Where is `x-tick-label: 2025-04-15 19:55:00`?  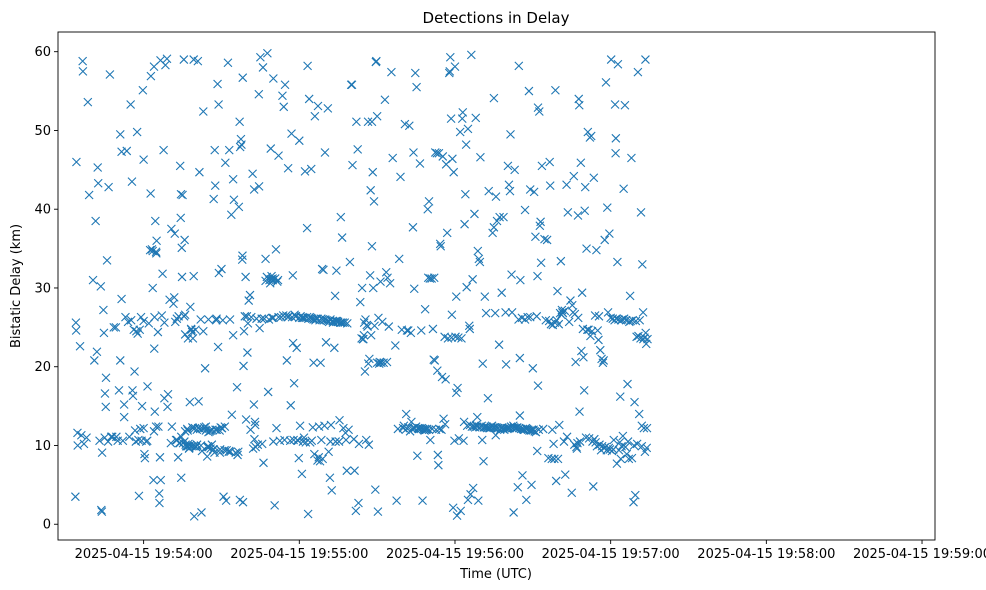 x-tick-label: 2025-04-15 19:55:00 is located at coordinates (299, 554).